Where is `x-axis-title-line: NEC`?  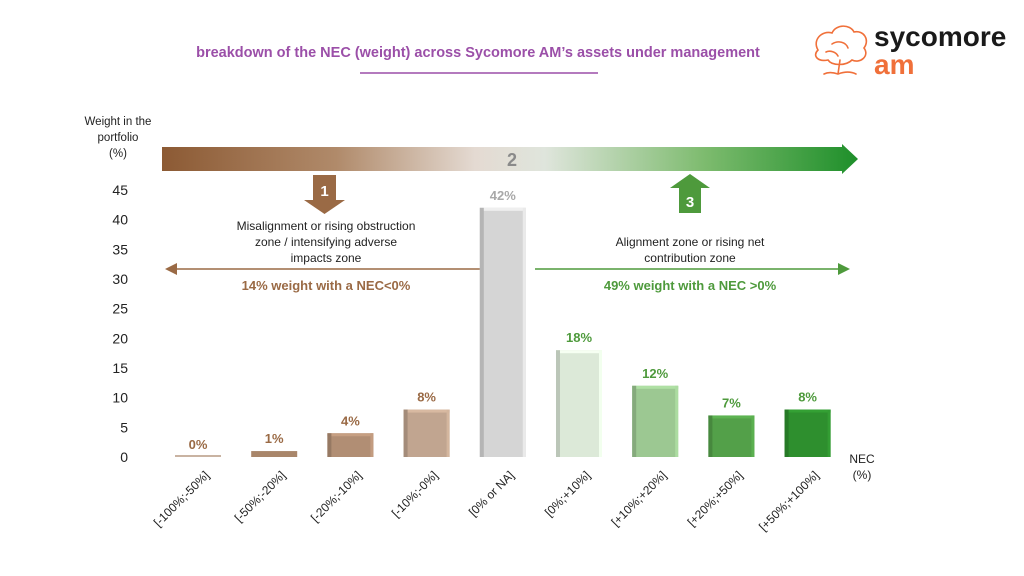
x-axis-title-line: NEC is located at coordinates (862, 459).